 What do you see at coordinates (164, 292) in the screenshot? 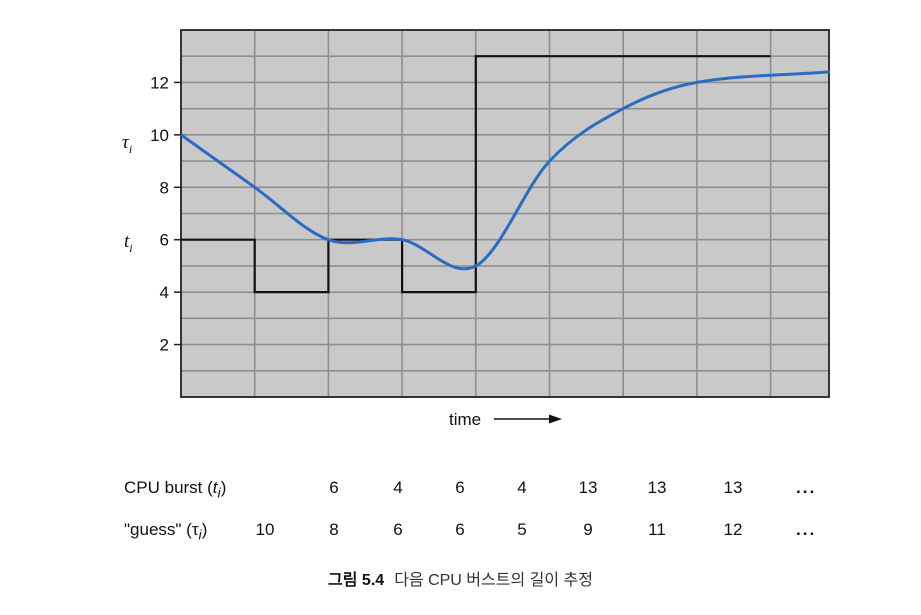
I see `y-tick-label: 4` at bounding box center [164, 292].